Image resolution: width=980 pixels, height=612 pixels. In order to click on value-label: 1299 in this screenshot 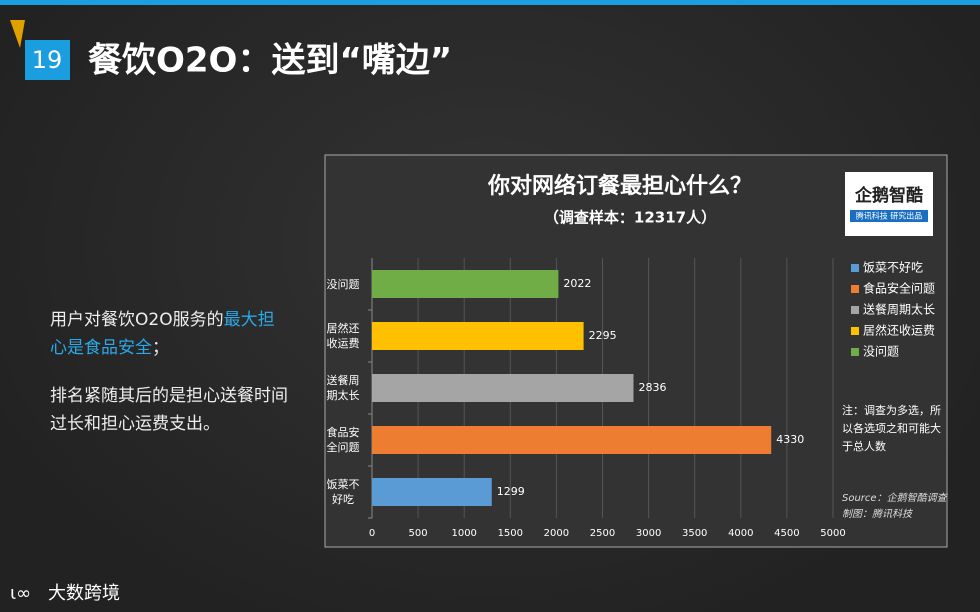, I will do `click(511, 491)`.